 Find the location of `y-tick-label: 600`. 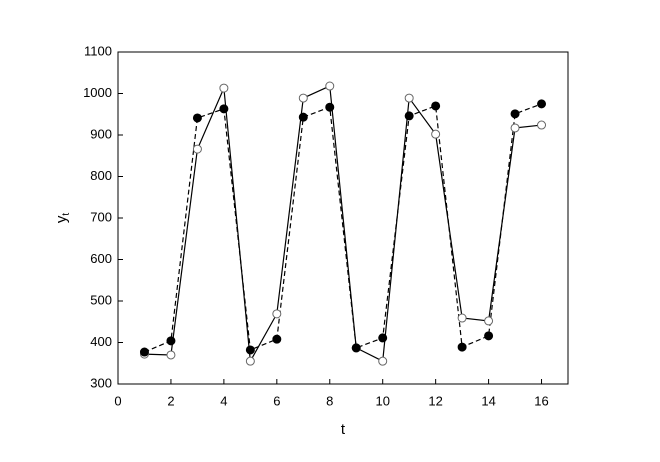

y-tick-label: 600 is located at coordinates (101, 258).